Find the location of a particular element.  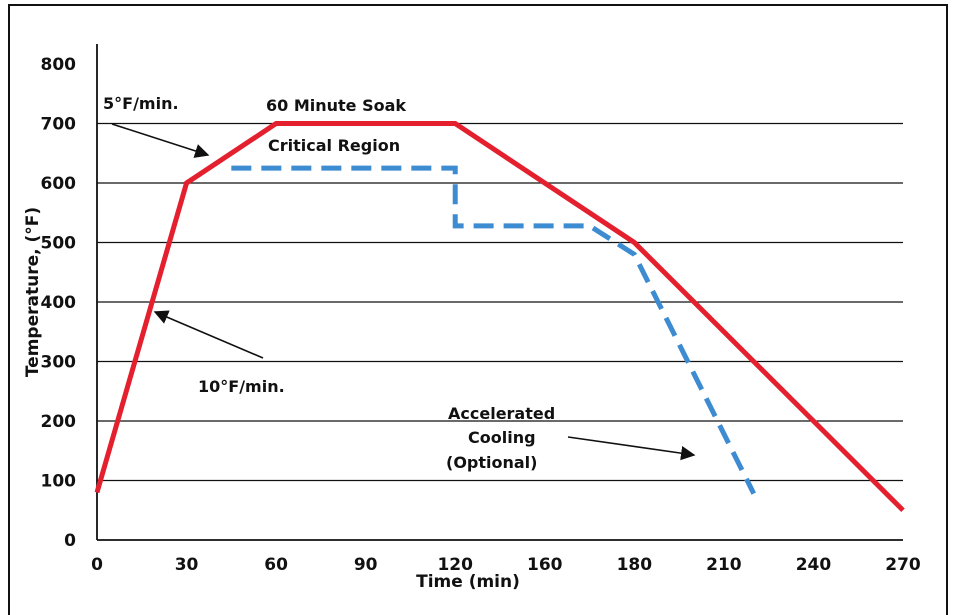

y-axis-title: Temperature, (°F) is located at coordinates (33, 292).